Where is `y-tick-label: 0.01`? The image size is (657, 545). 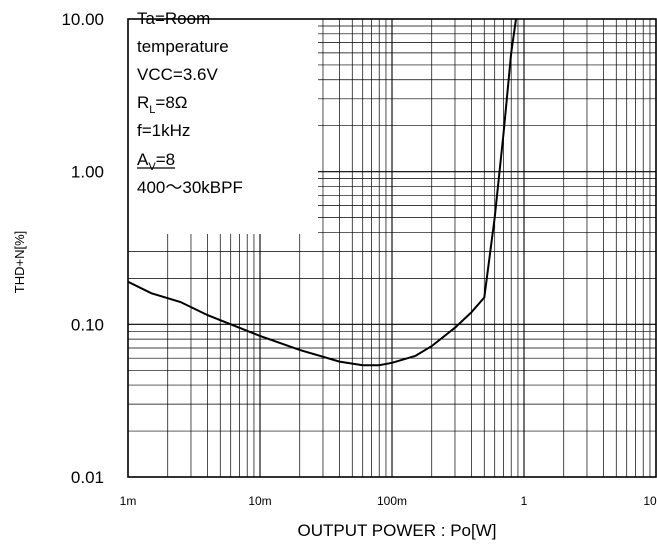 y-tick-label: 0.01 is located at coordinates (87, 477).